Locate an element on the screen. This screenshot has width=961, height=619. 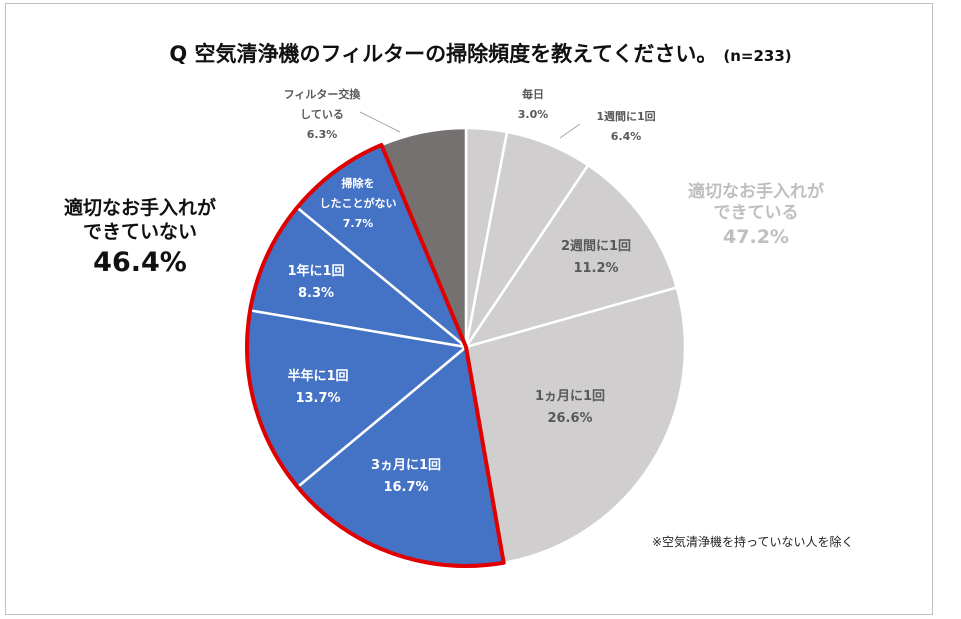
group-maintained-label: 適切なお手入れが できている is located at coordinates (756, 202).